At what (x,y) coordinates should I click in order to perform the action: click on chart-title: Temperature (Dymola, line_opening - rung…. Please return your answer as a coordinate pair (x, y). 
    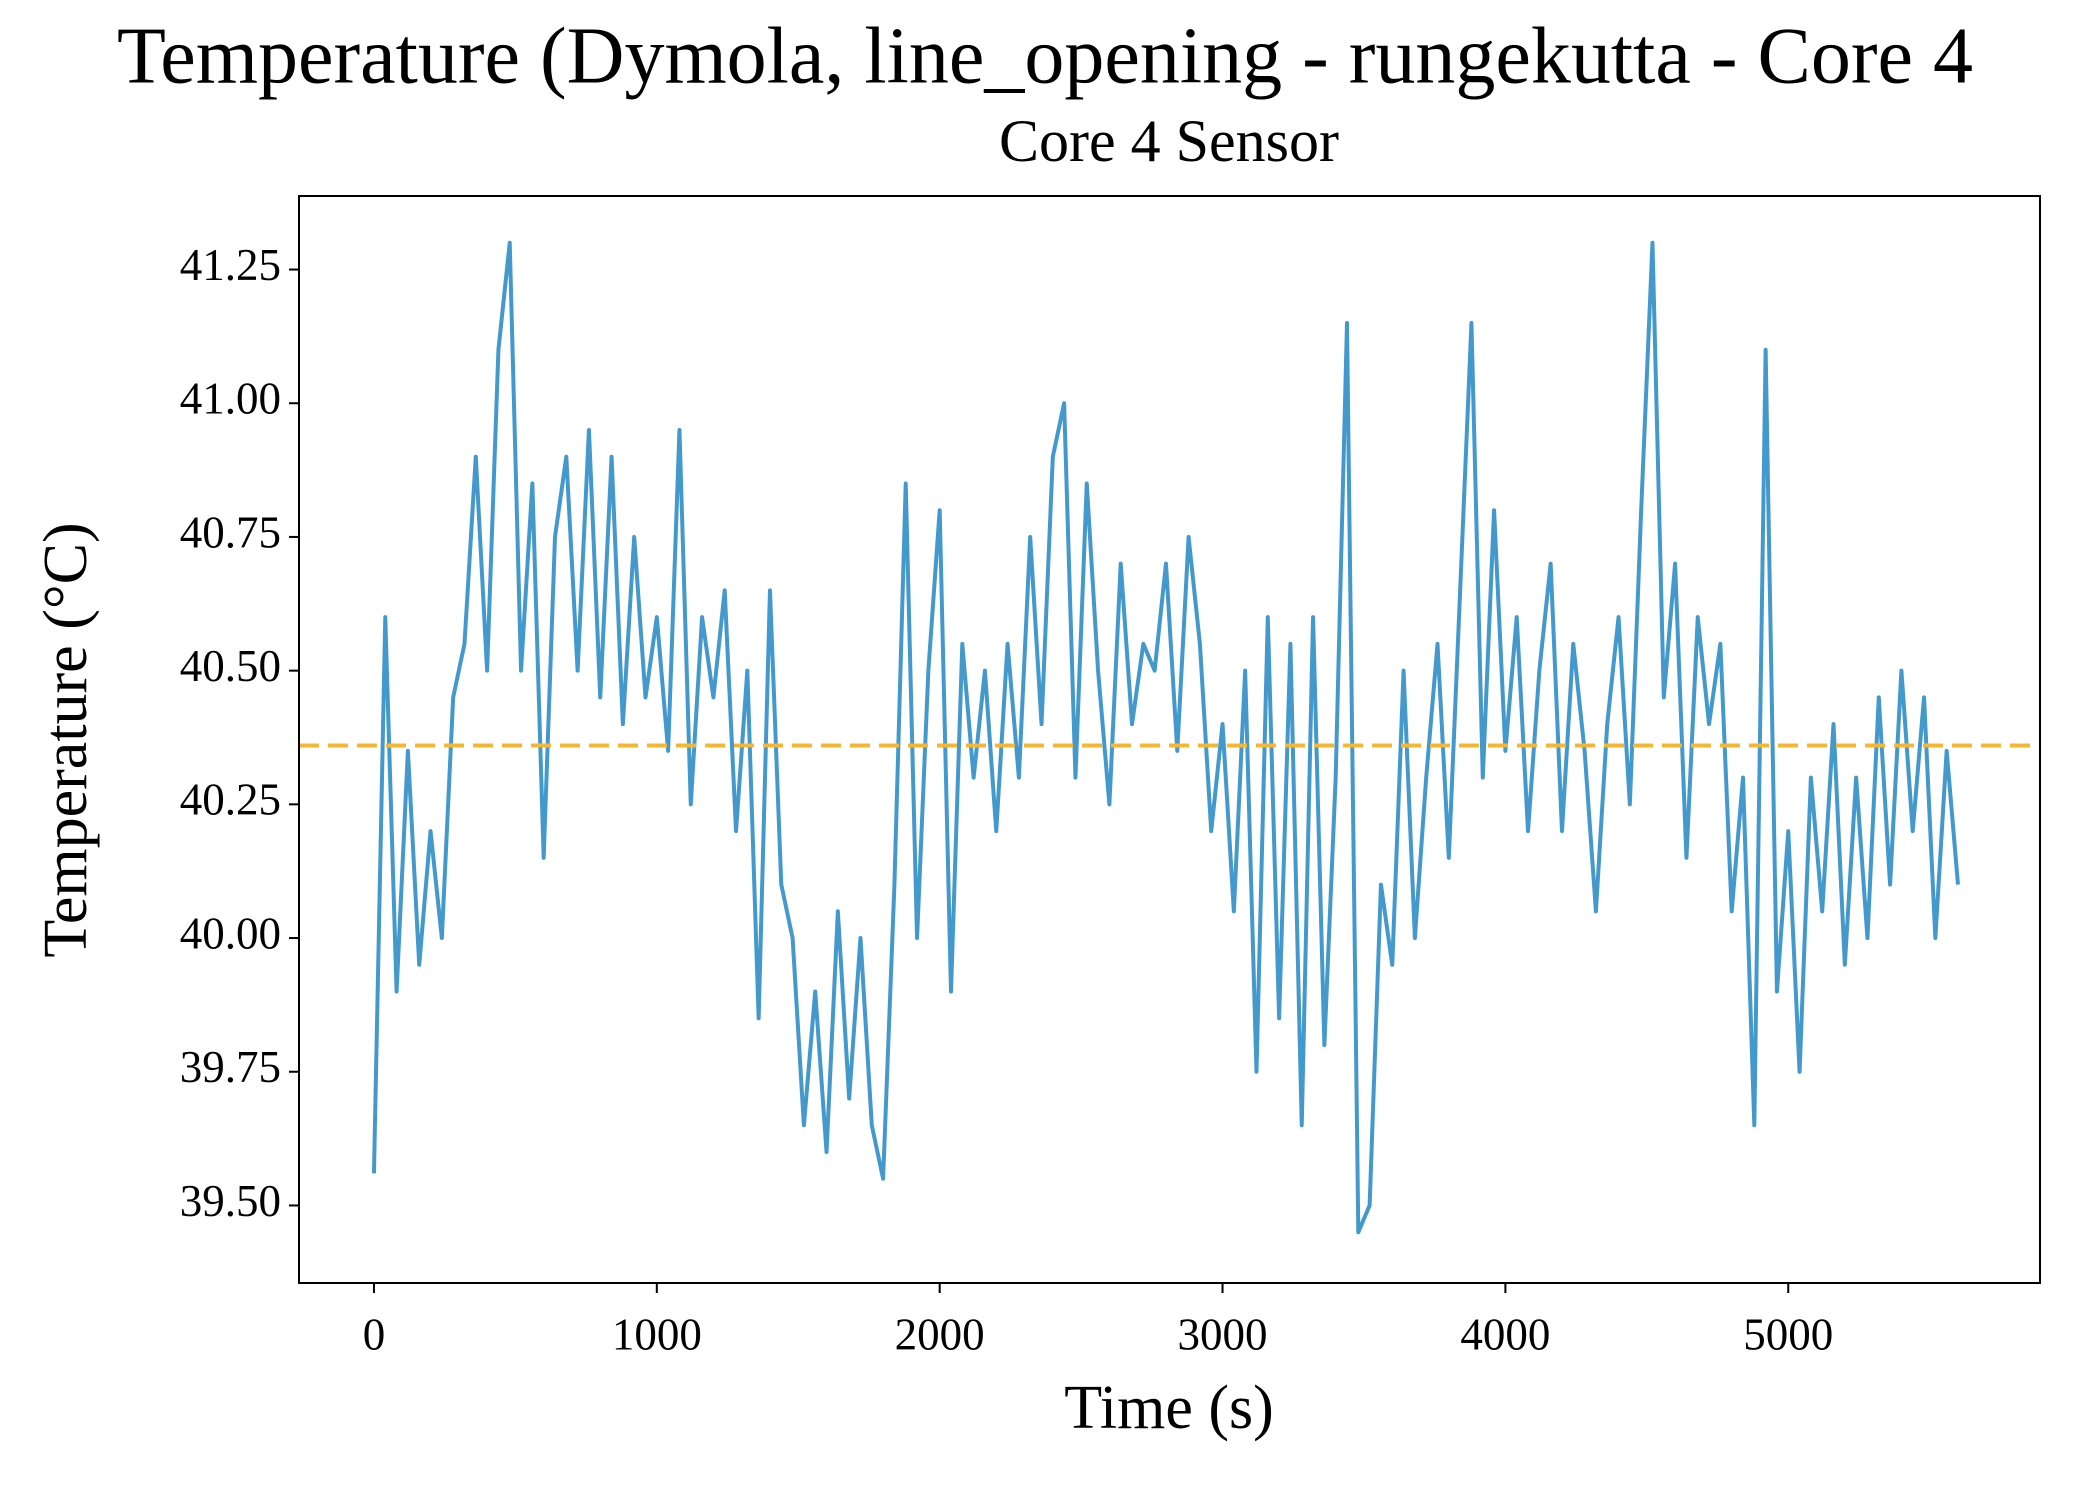
    Looking at the image, I should click on (1045, 56).